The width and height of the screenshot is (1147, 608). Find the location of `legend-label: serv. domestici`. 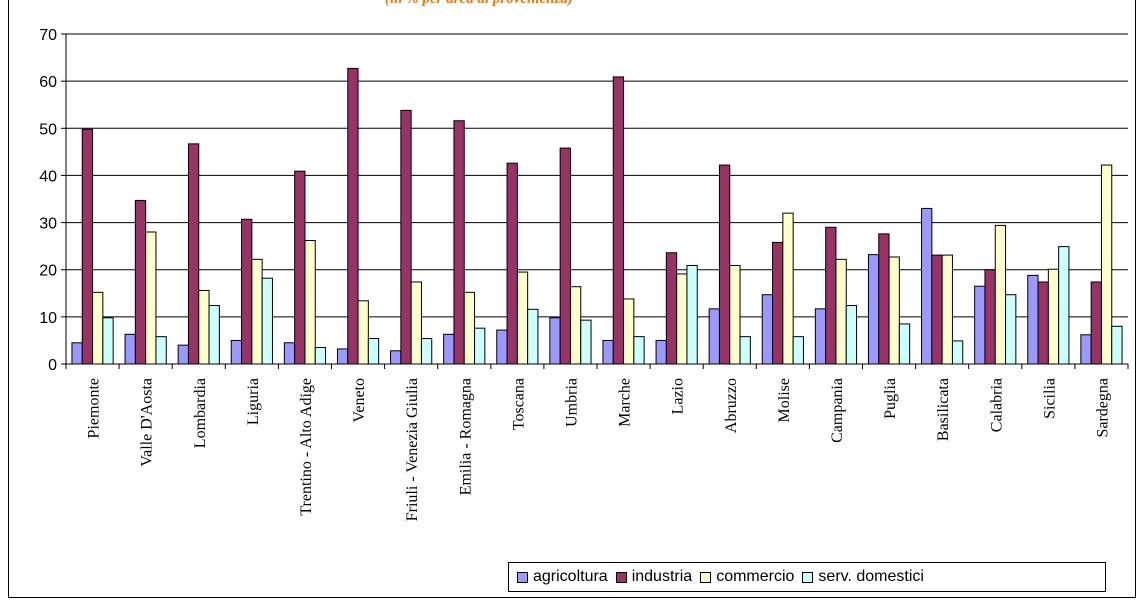

legend-label: serv. domestici is located at coordinates (871, 576).